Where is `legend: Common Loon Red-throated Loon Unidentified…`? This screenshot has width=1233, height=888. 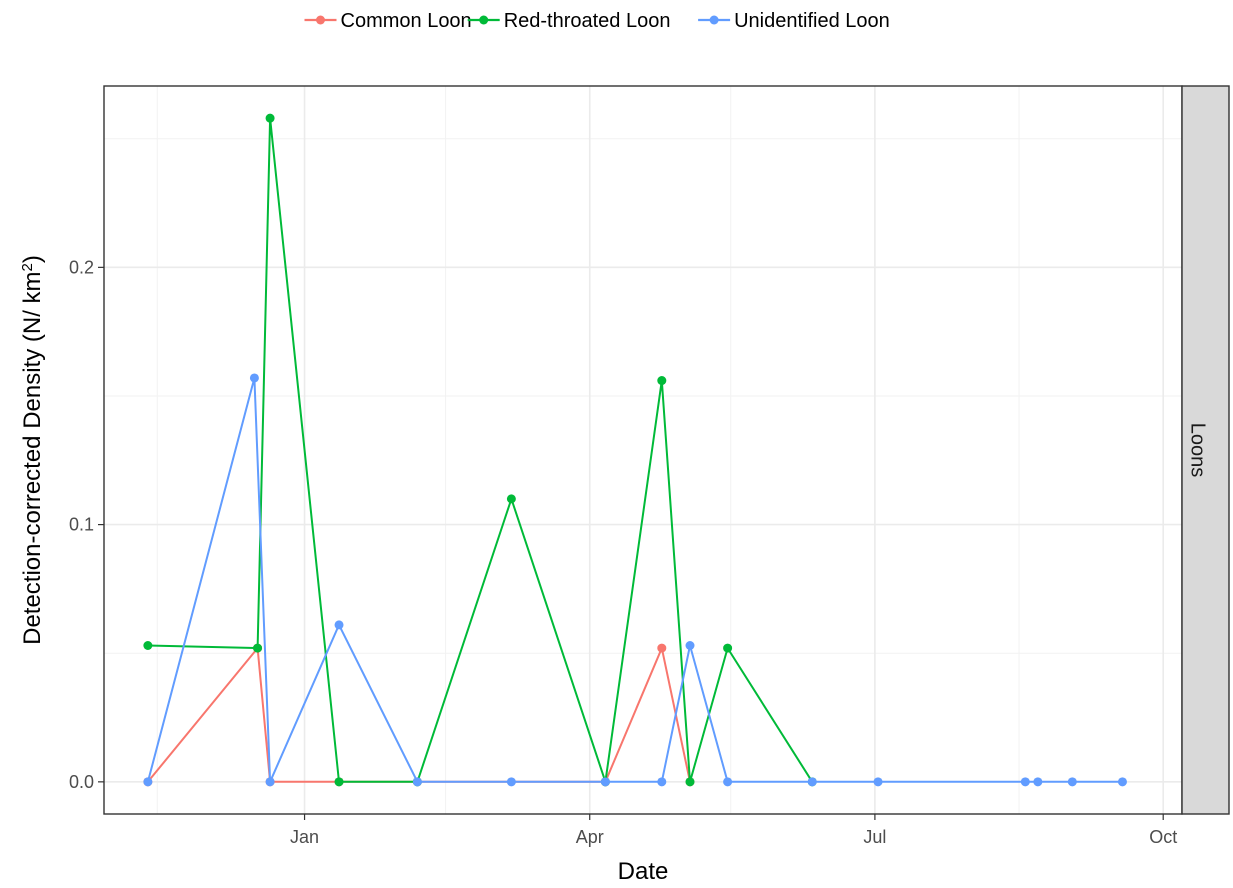 legend: Common Loon Red-throated Loon Unidentified… is located at coordinates (597, 21).